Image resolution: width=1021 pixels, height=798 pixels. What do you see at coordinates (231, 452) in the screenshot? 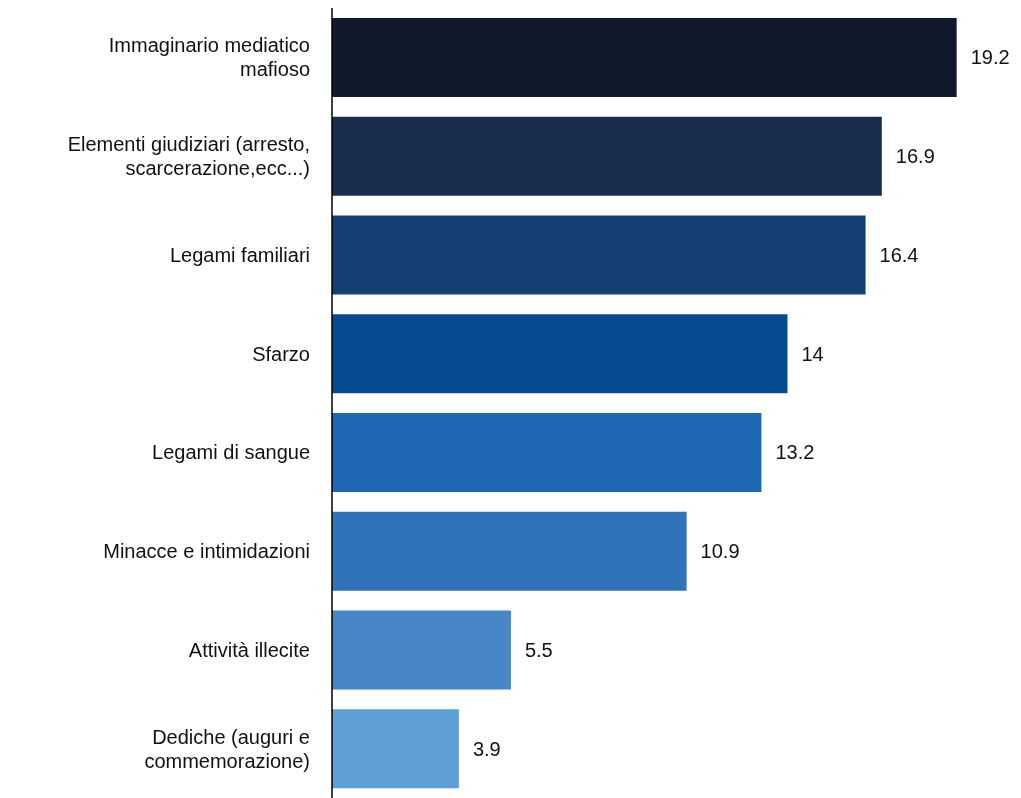
I see `y-tick-label: Legami di sangue` at bounding box center [231, 452].